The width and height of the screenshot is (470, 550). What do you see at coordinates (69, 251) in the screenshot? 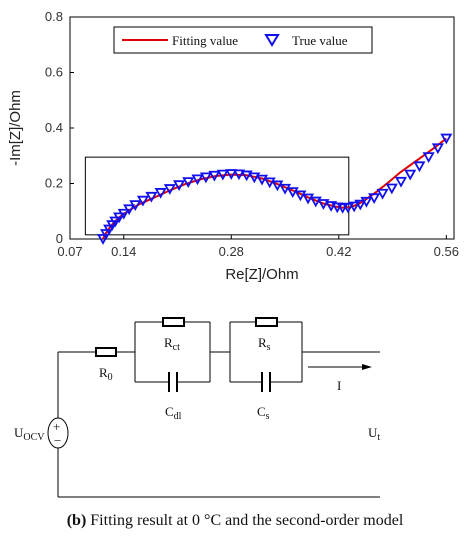
I see `x-tick-label: 0.07` at bounding box center [69, 251].